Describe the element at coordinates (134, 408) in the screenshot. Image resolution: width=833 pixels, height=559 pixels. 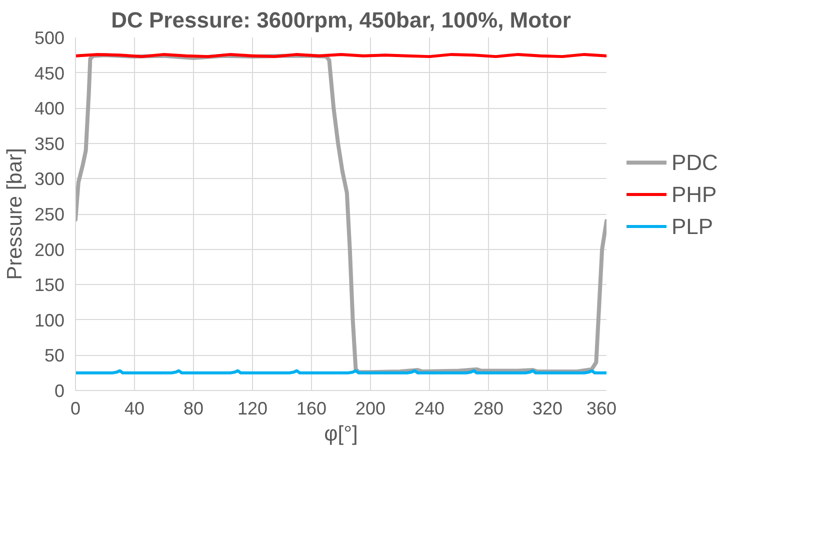
I see `x-tick-label: 40` at that location.